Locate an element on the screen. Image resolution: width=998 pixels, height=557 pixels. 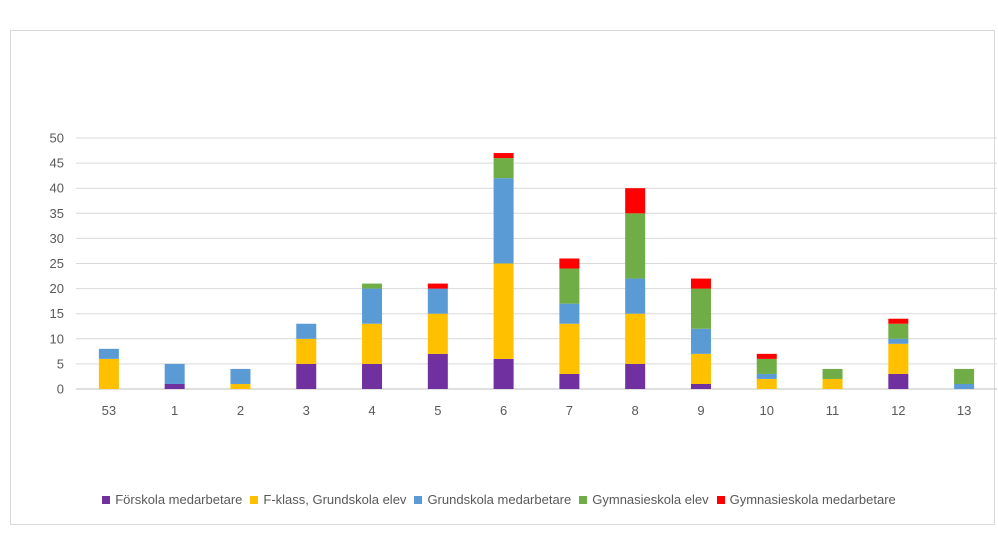
legend-item: Gymnasieskola medarbetare is located at coordinates (806, 499).